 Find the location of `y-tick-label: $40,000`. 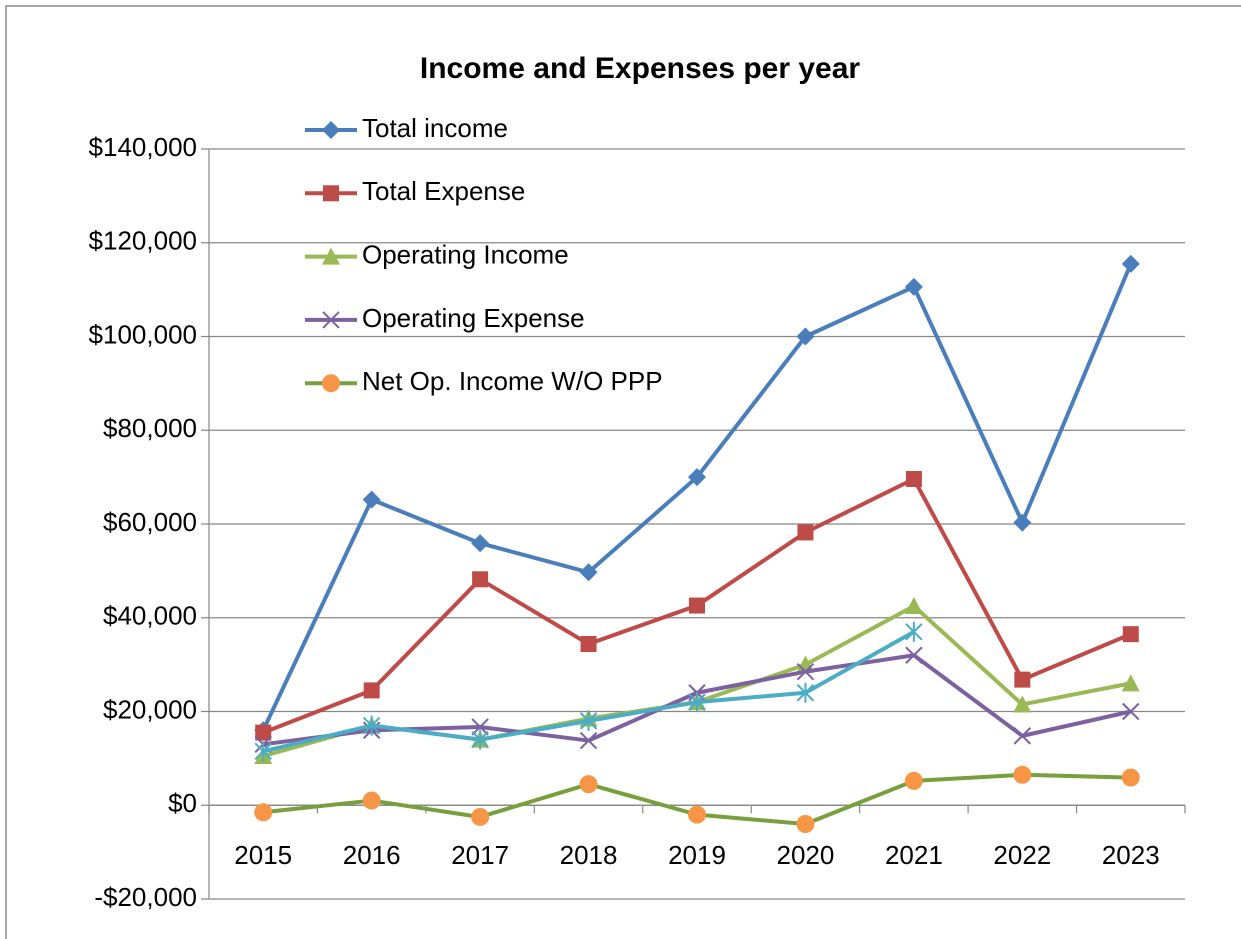

y-tick-label: $40,000 is located at coordinates (150, 616).